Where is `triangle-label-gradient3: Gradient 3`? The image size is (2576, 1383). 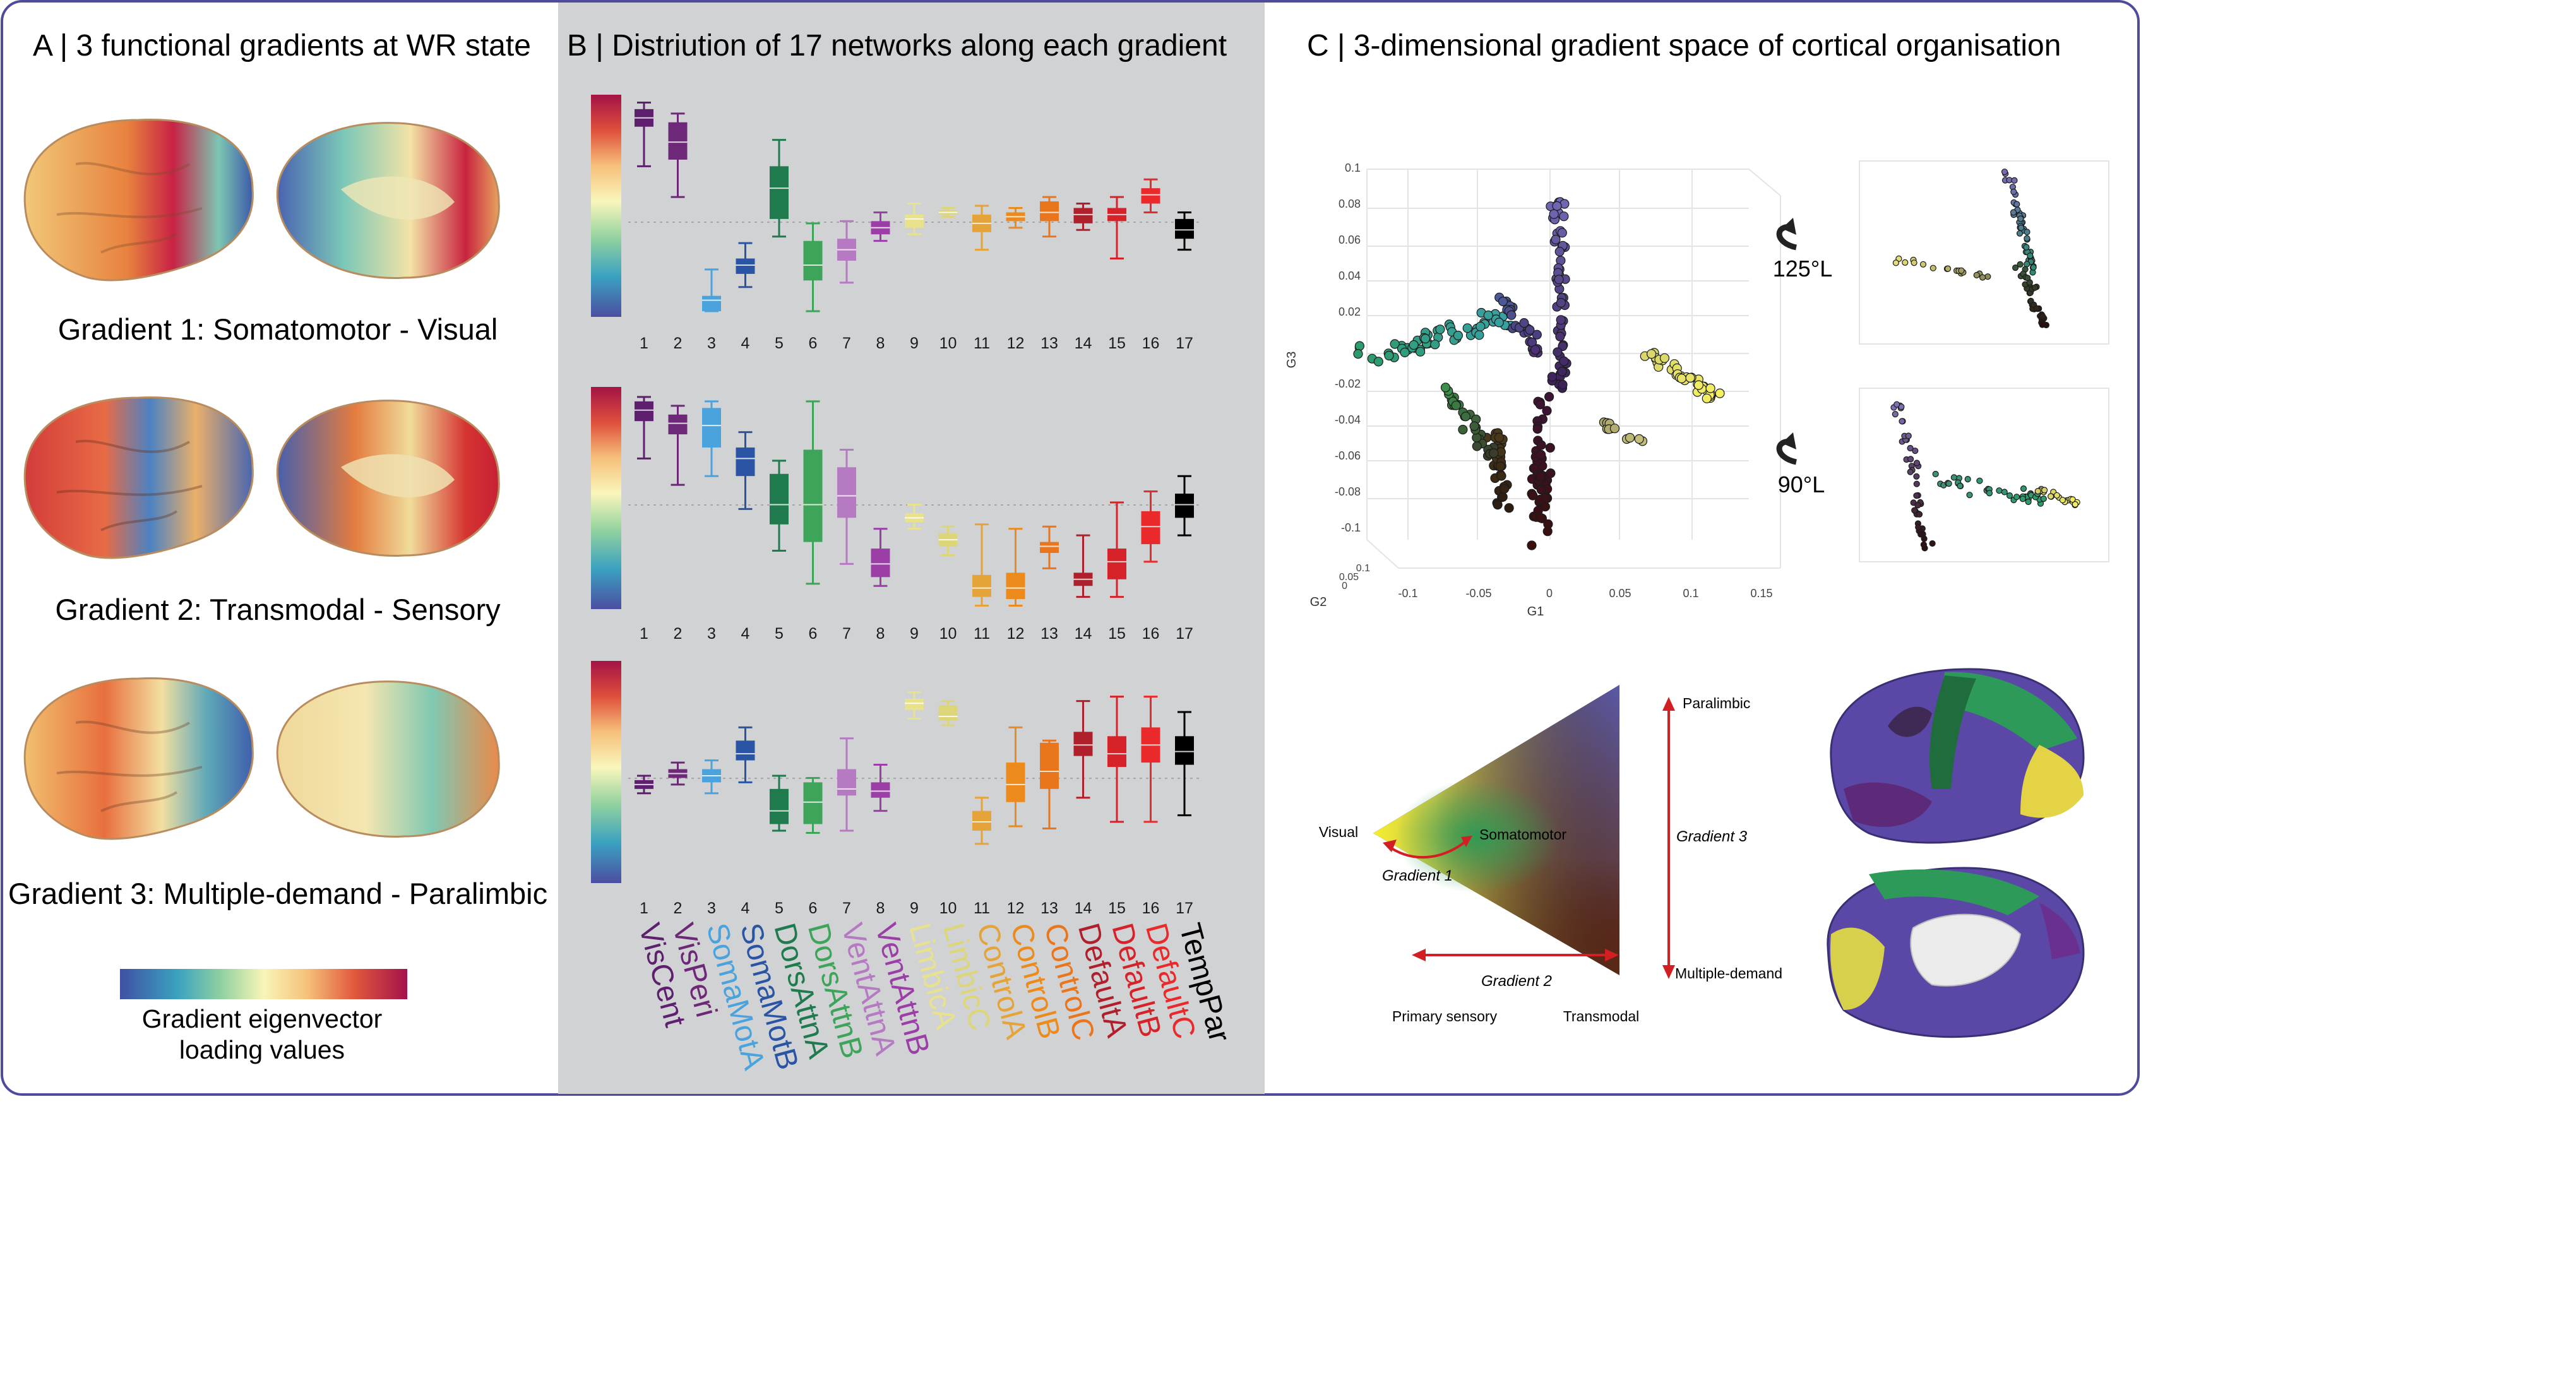 triangle-label-gradient3: Gradient 3 is located at coordinates (1712, 836).